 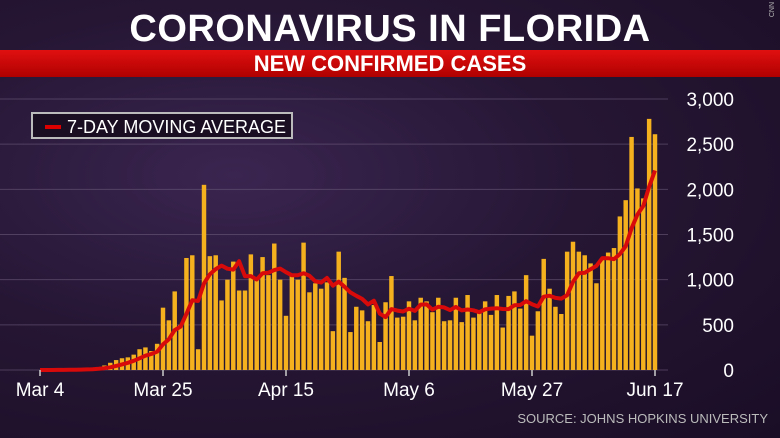 I want to click on y-tick-label: 1,500, so click(x=710, y=236).